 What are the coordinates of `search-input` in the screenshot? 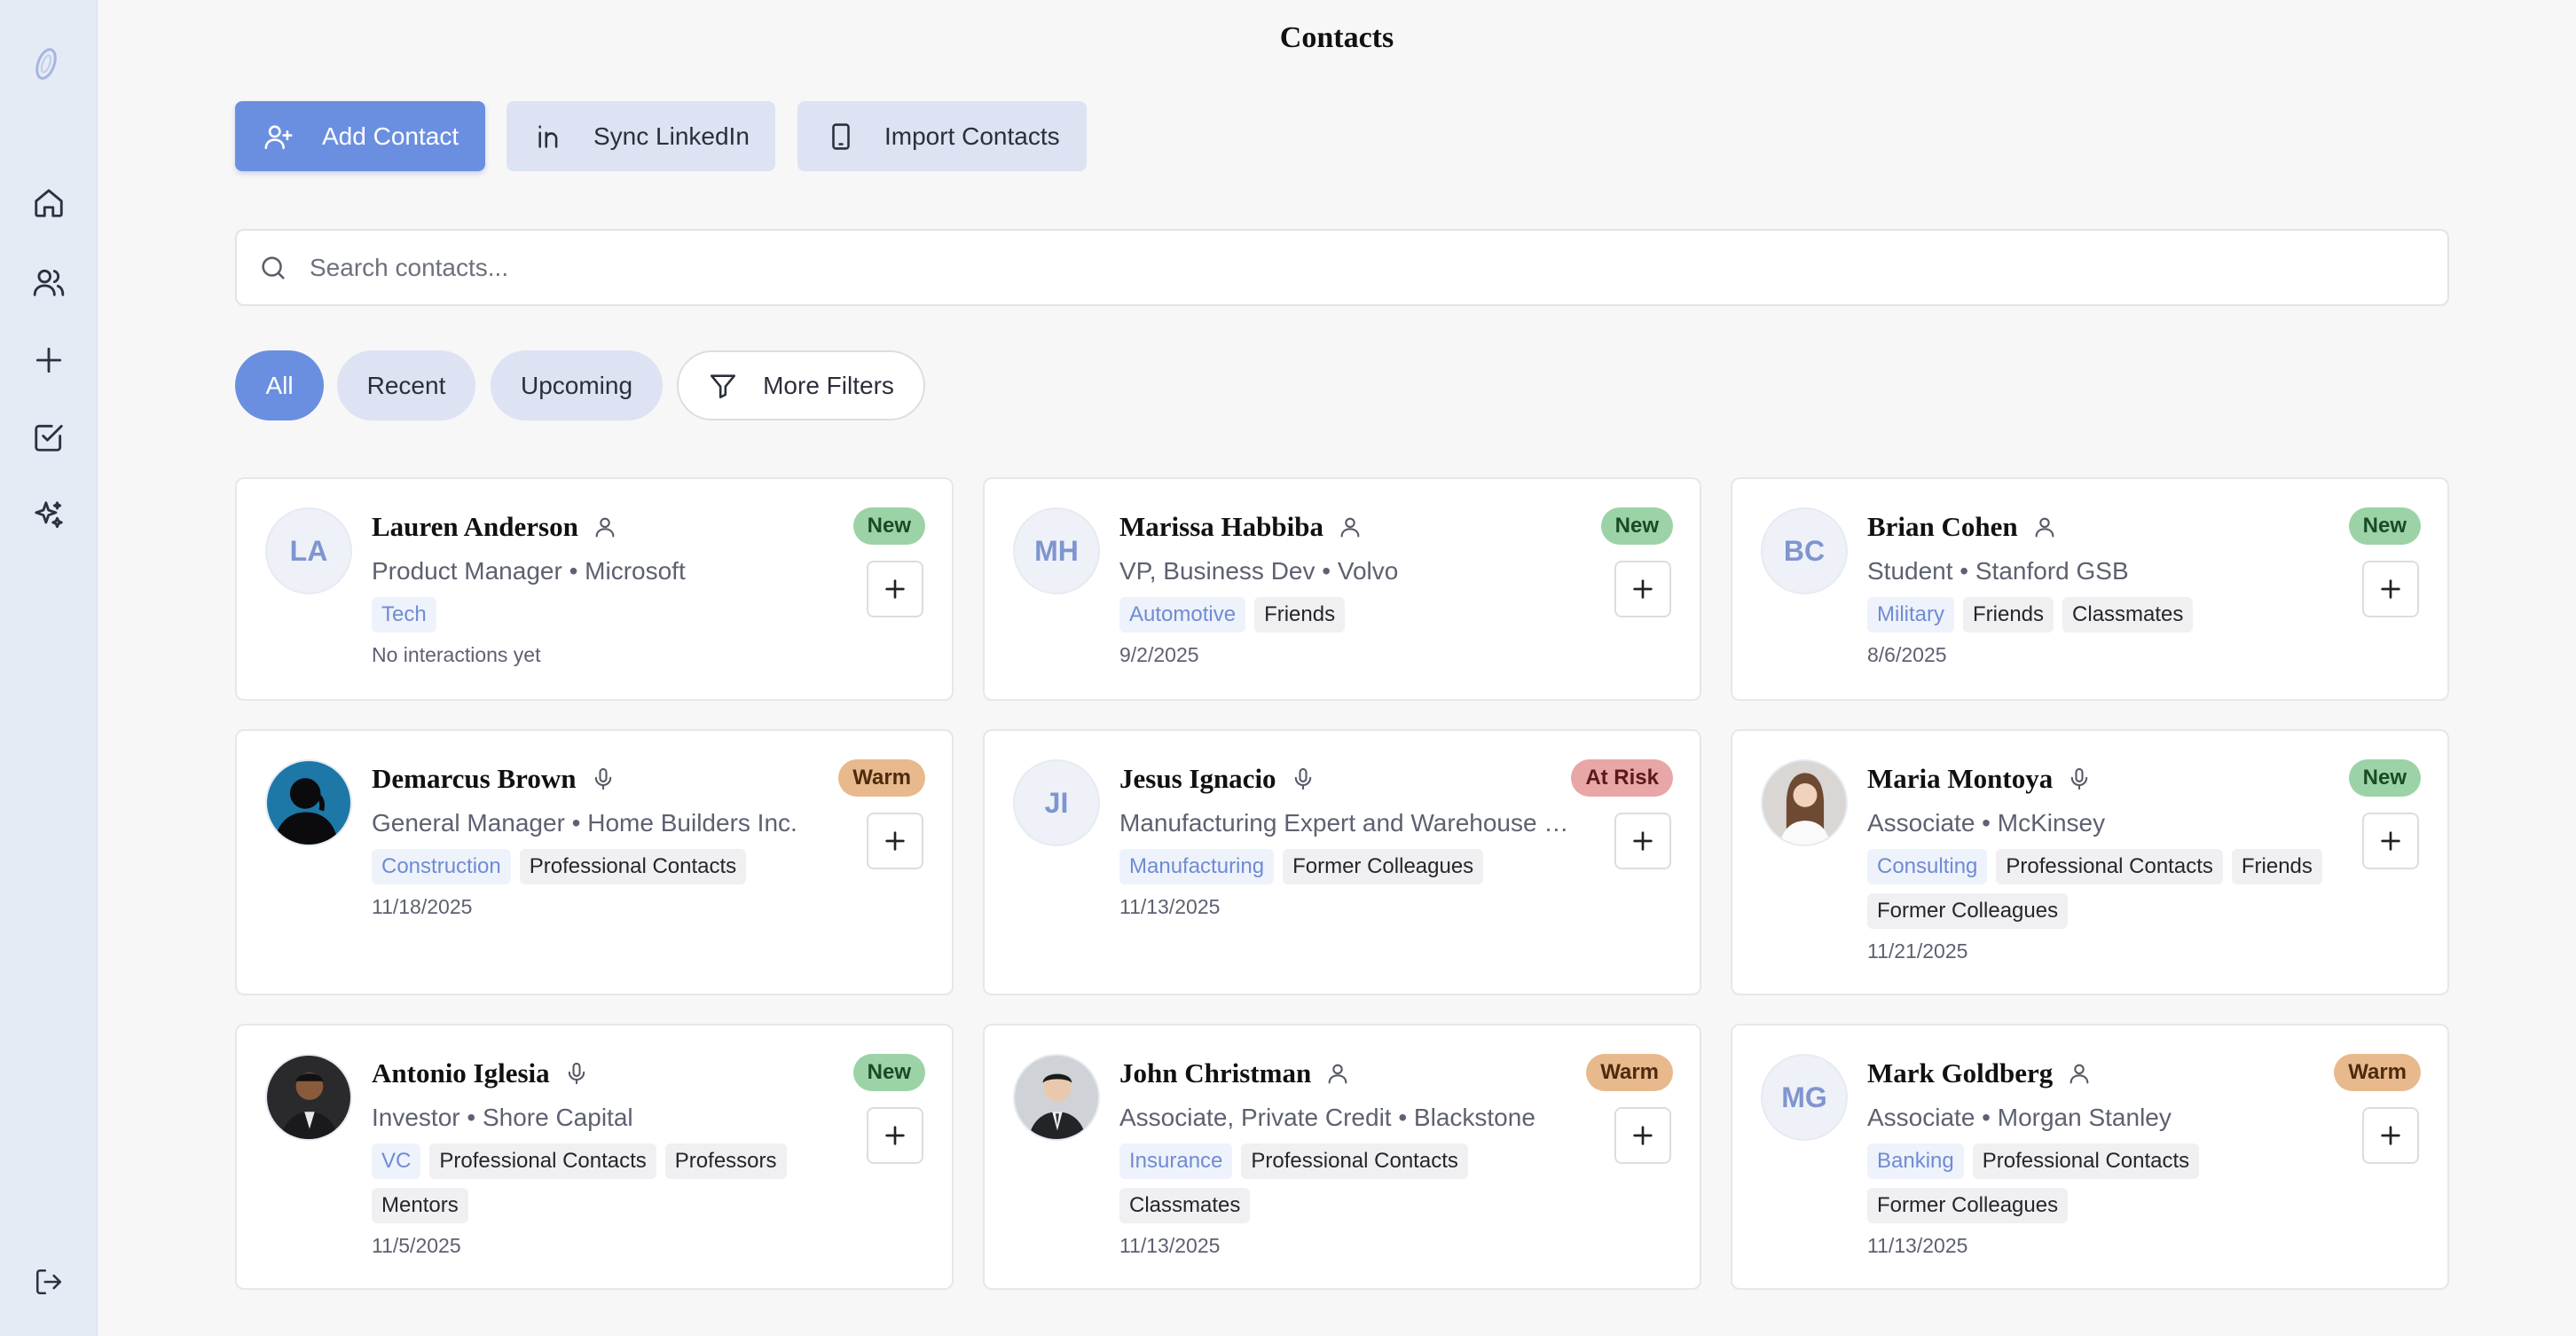 It's located at (1330, 267).